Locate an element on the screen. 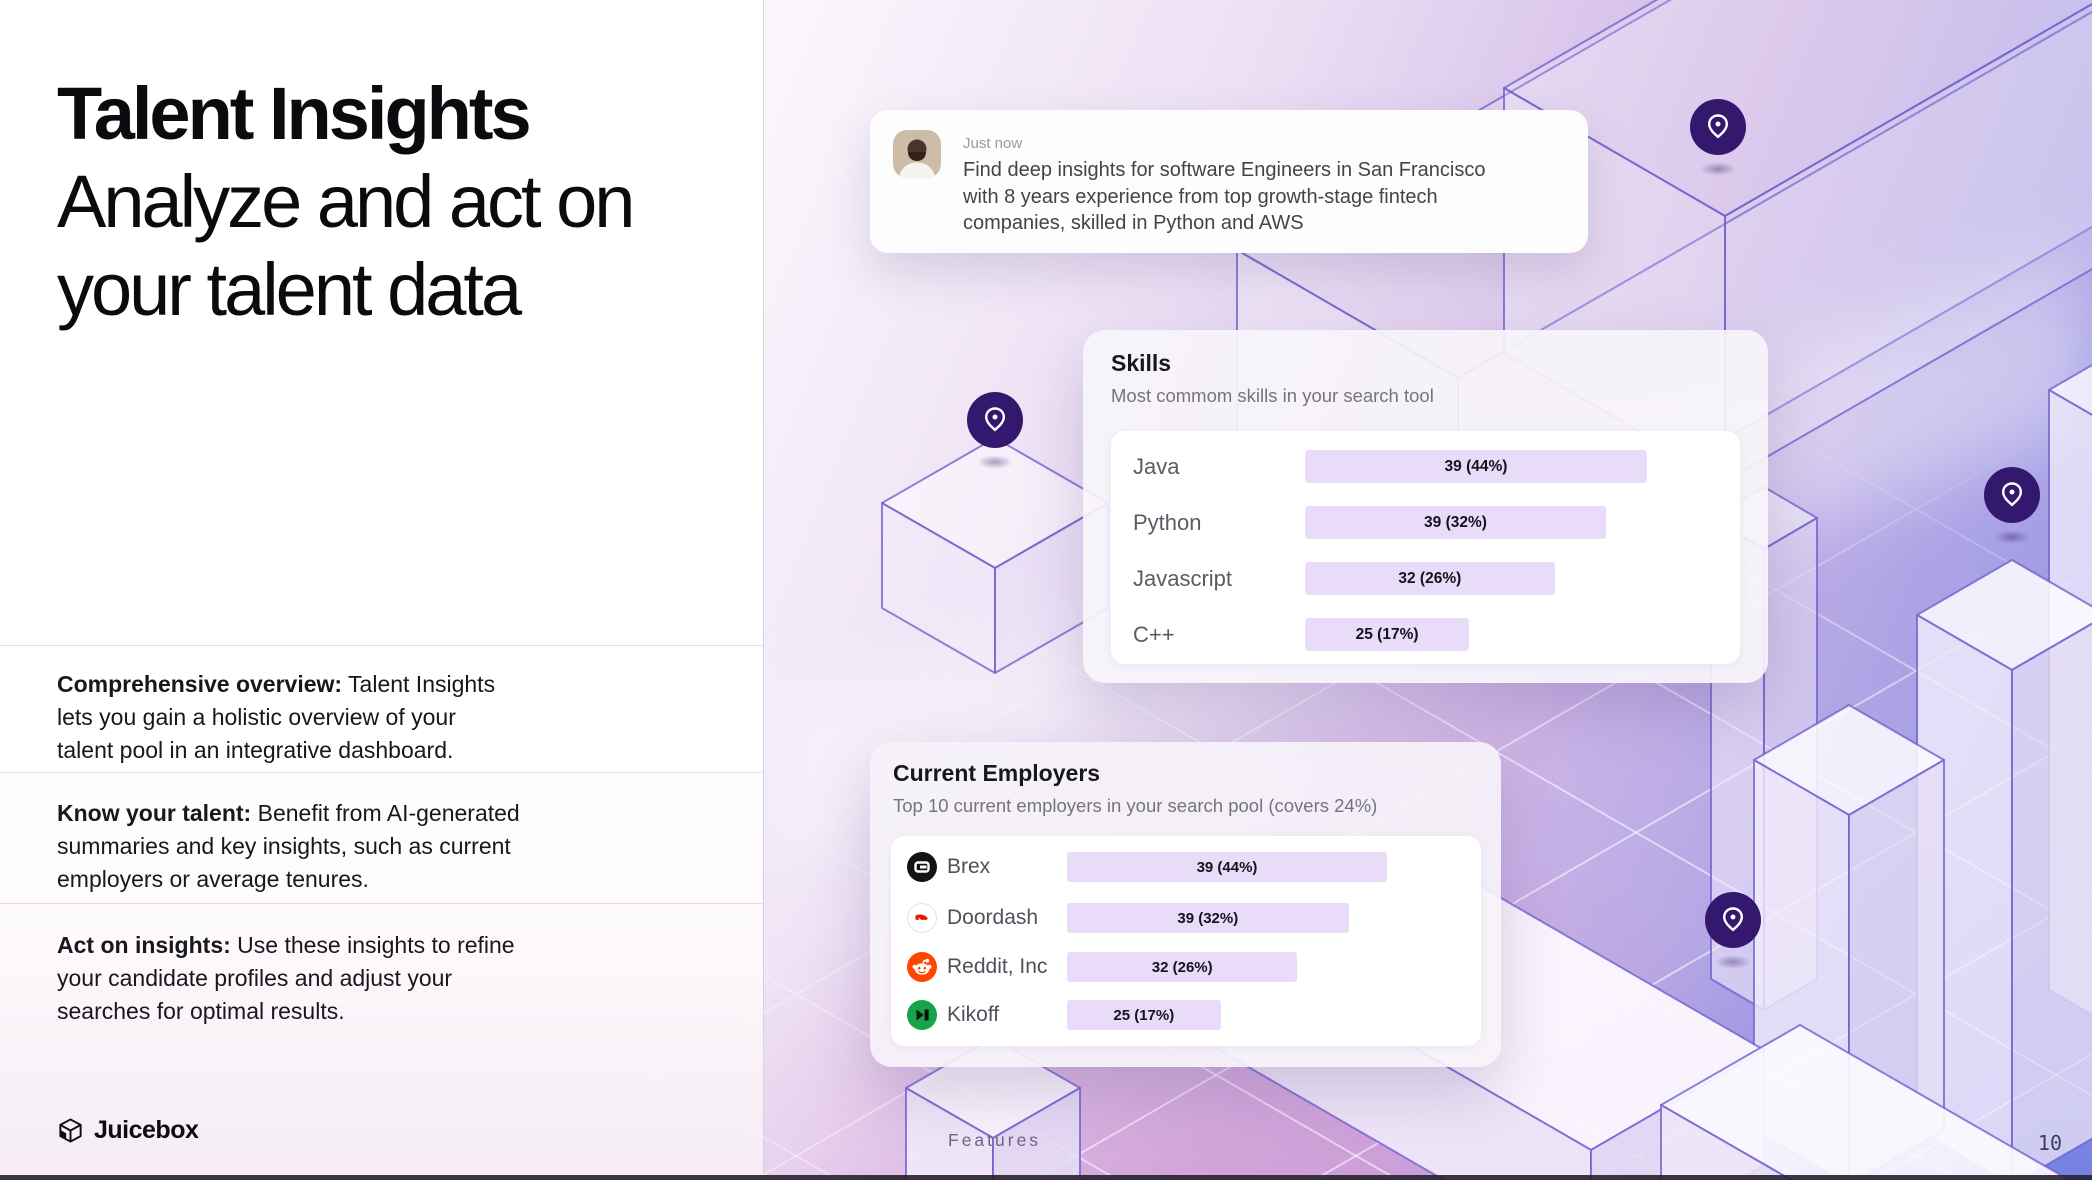 The height and width of the screenshot is (1180, 2092). skill-bar: 32 (26%) is located at coordinates (1430, 578).